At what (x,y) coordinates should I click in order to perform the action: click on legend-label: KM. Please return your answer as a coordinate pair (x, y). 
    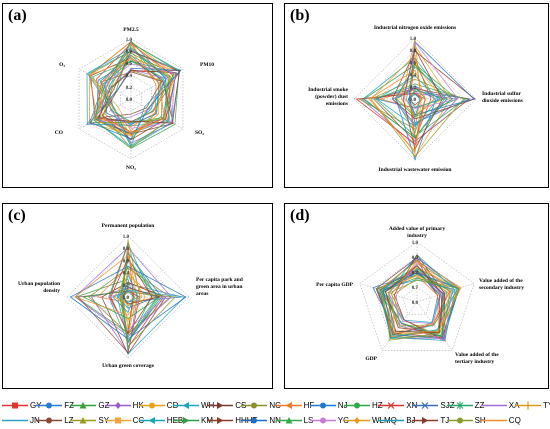
    Looking at the image, I should click on (207, 420).